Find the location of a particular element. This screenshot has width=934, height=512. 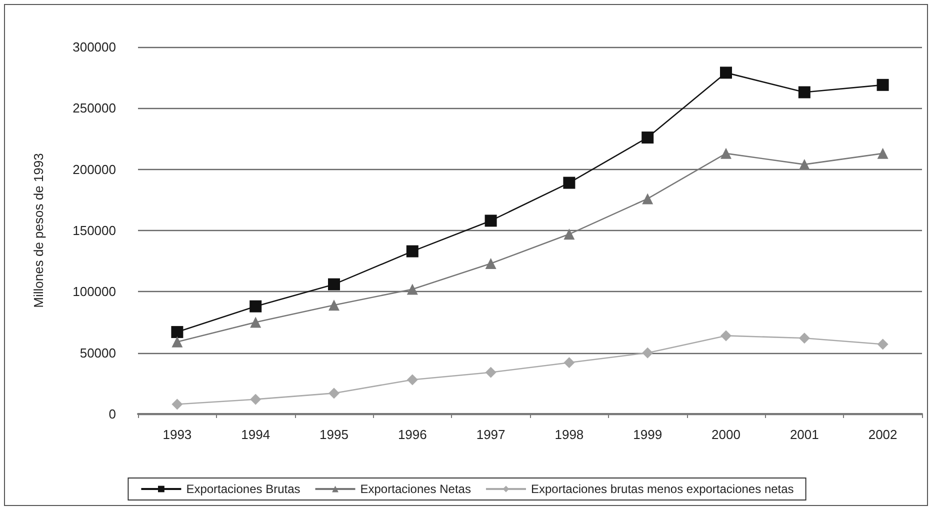

x-tick-label: 2001 is located at coordinates (804, 434).